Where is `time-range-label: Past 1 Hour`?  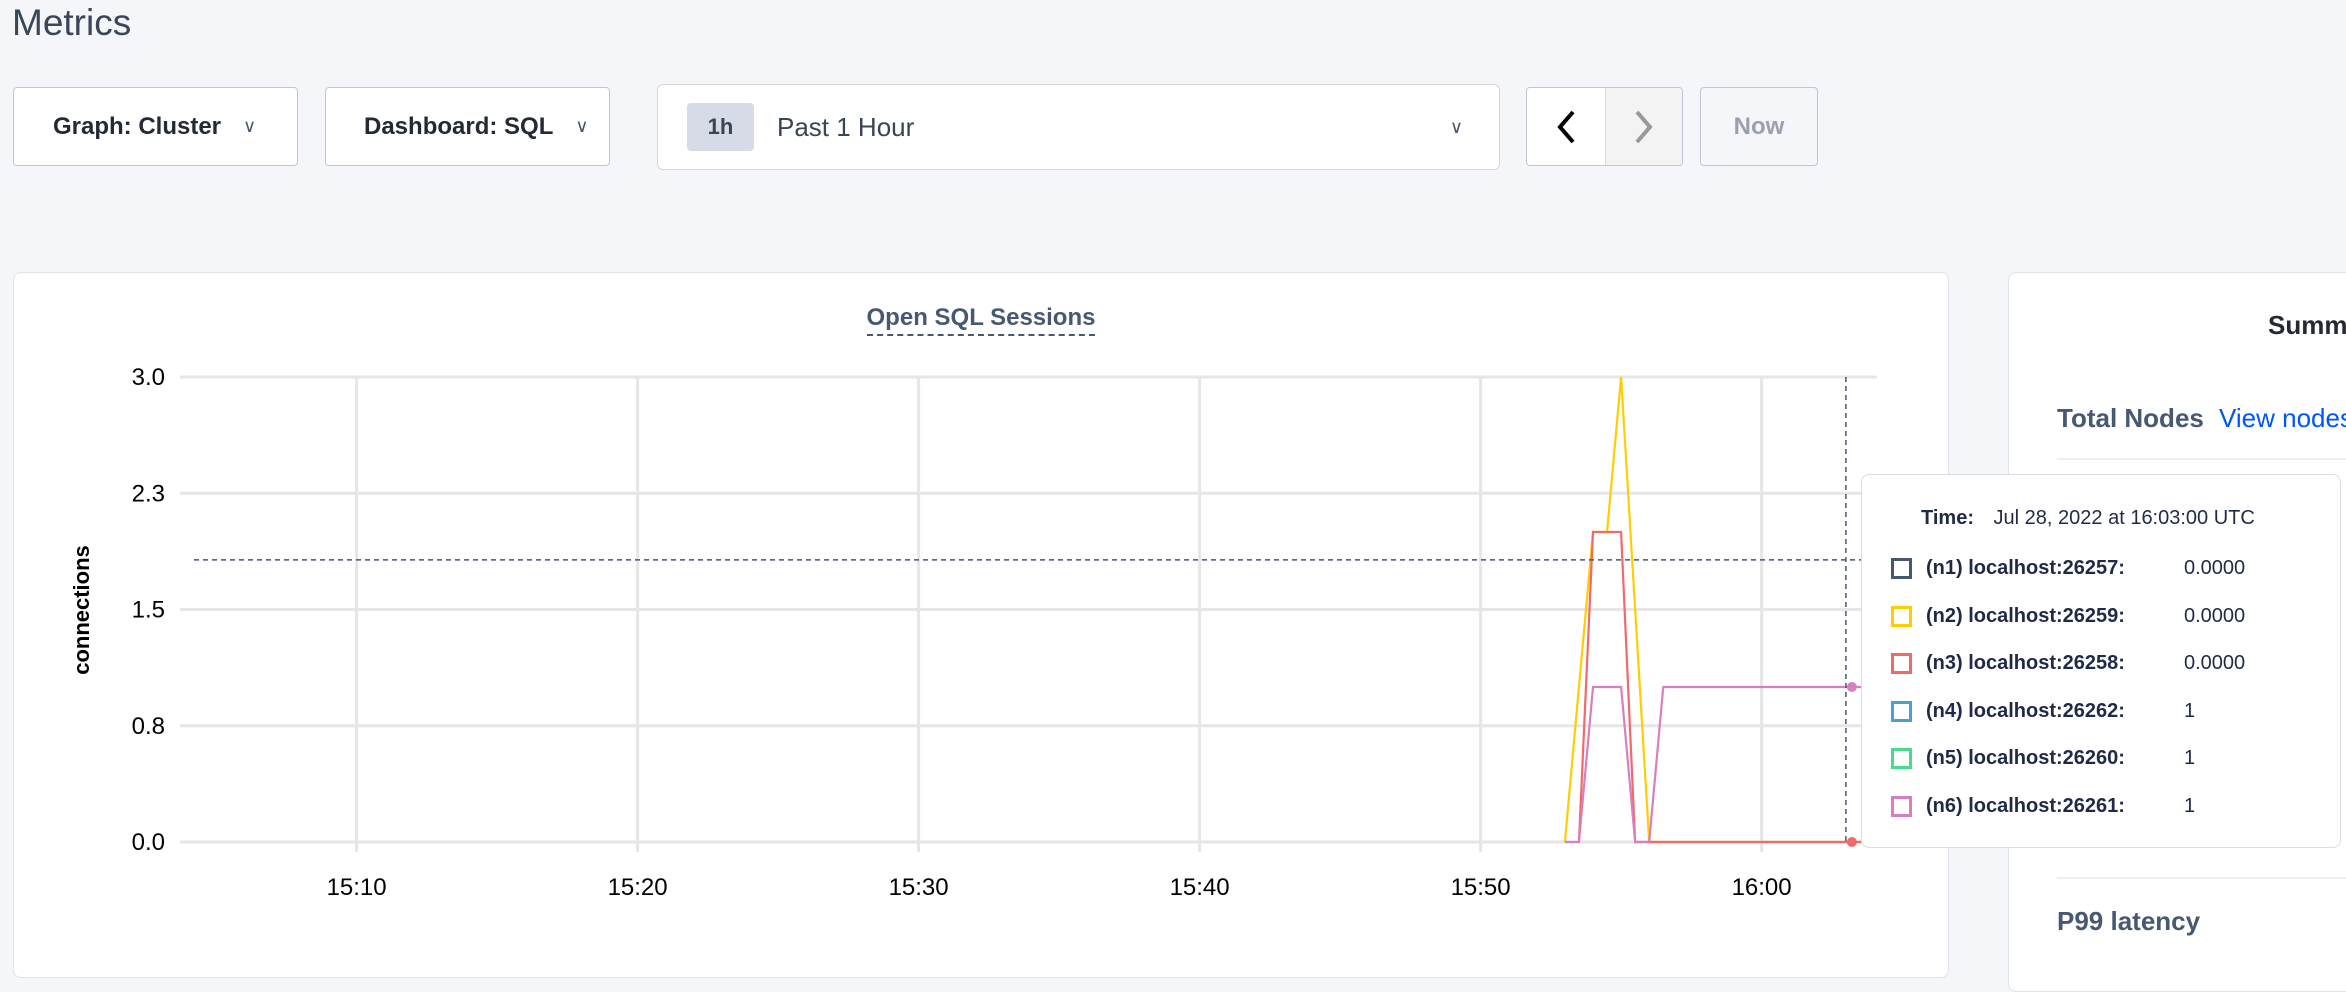
time-range-label: Past 1 Hour is located at coordinates (846, 126).